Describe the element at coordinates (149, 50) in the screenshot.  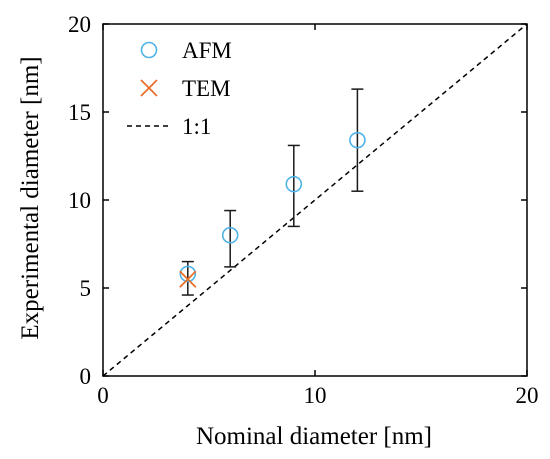
I see `legend-afm-marker` at that location.